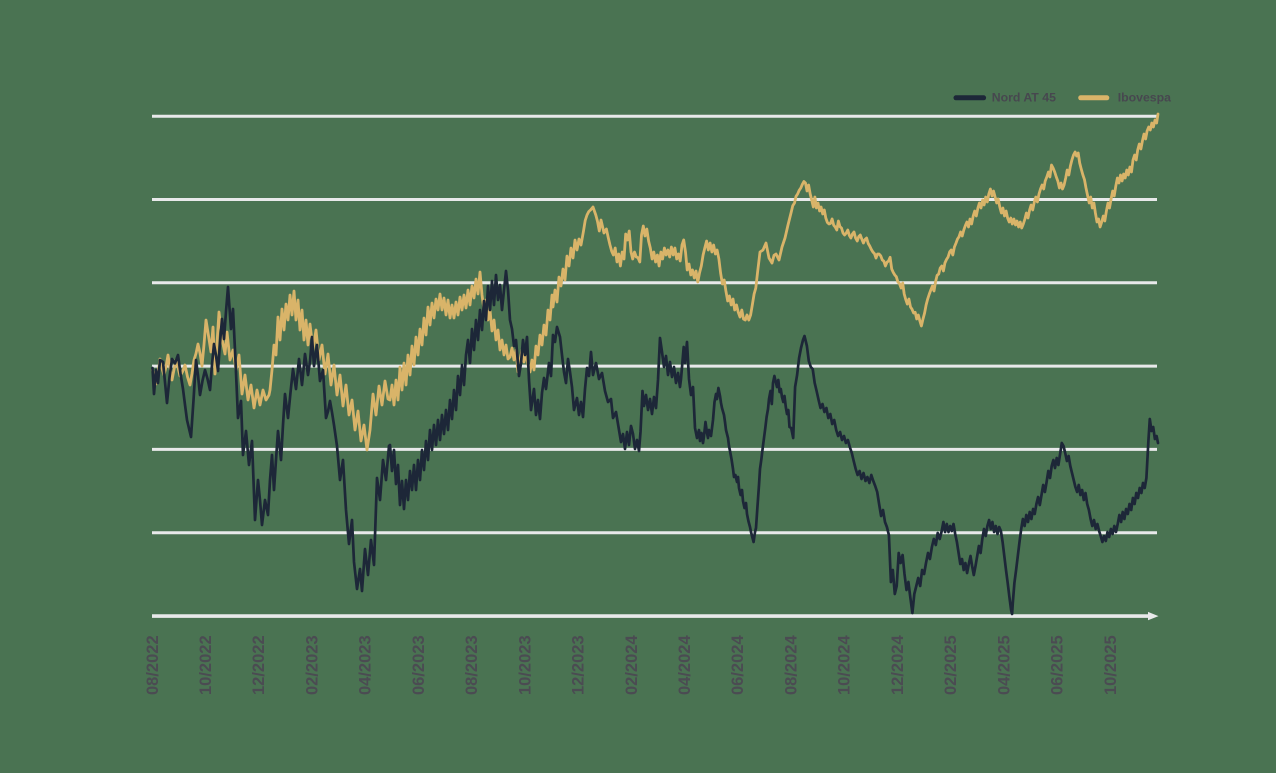 The width and height of the screenshot is (1276, 773). I want to click on svg-text: 04/2024, so click(685, 665).